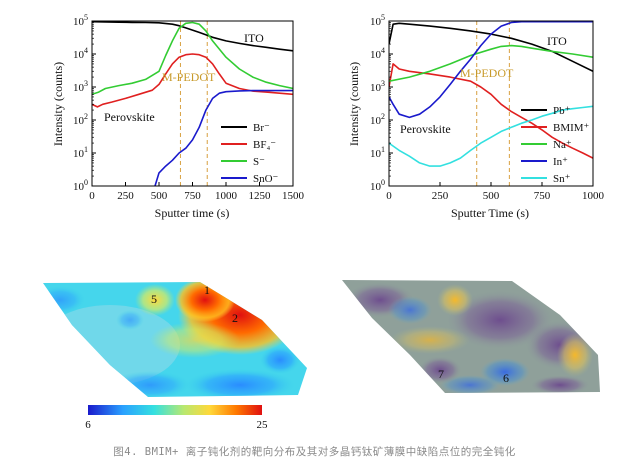 The image size is (629, 473). Describe the element at coordinates (377, 185) in the screenshot. I see `chart-b-ytick-label: 10⁰` at that location.